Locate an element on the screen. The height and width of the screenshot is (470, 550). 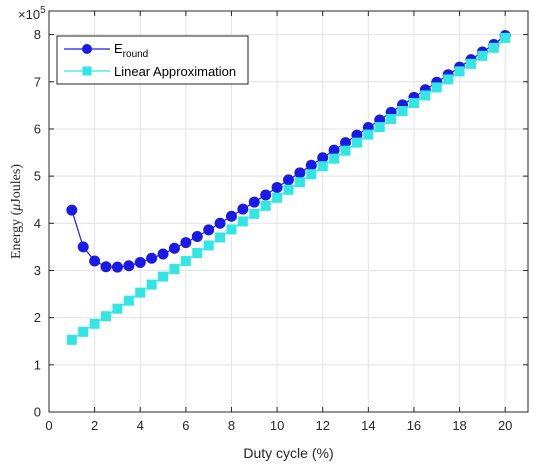
x-tick-label: 20 is located at coordinates (505, 425).